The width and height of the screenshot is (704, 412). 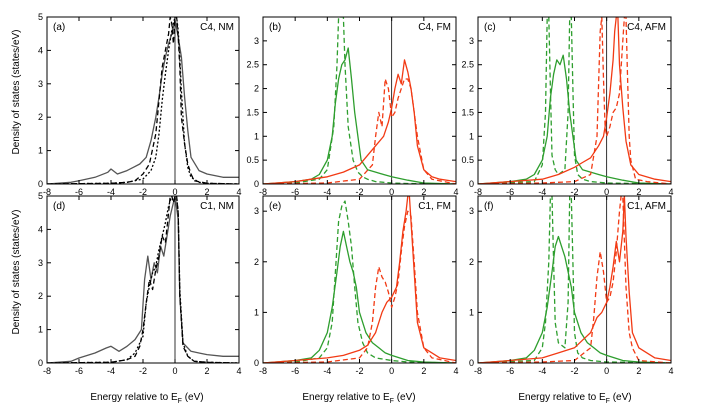 I want to click on y-tick-label: 0.5, so click(x=467, y=160).